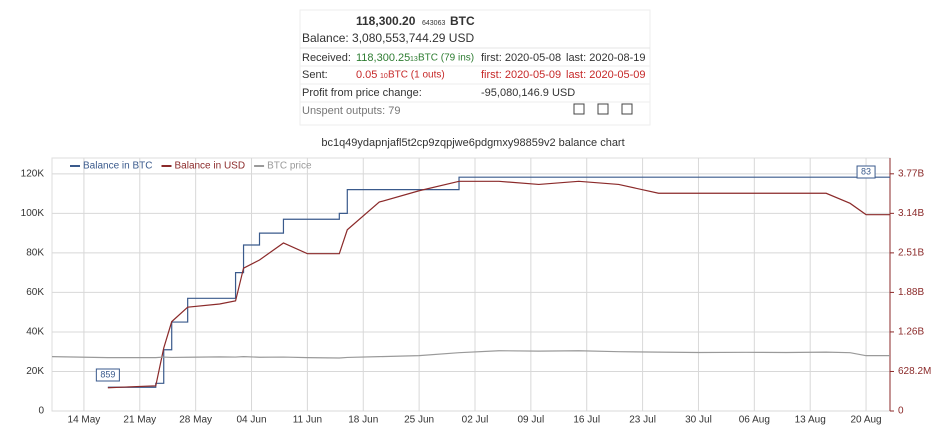  What do you see at coordinates (521, 75) in the screenshot?
I see `sent-first: first: 2020-05-09` at bounding box center [521, 75].